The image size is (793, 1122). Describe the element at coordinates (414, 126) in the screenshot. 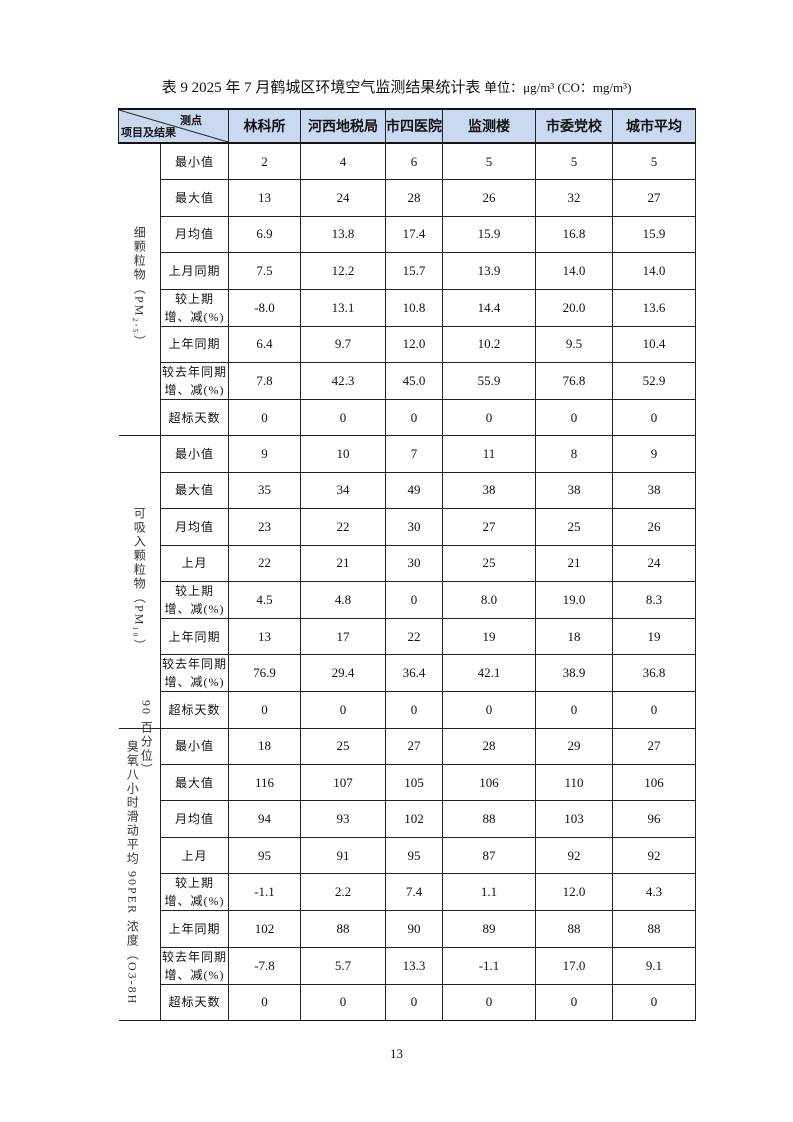

I see `station-header: 市四医院` at that location.